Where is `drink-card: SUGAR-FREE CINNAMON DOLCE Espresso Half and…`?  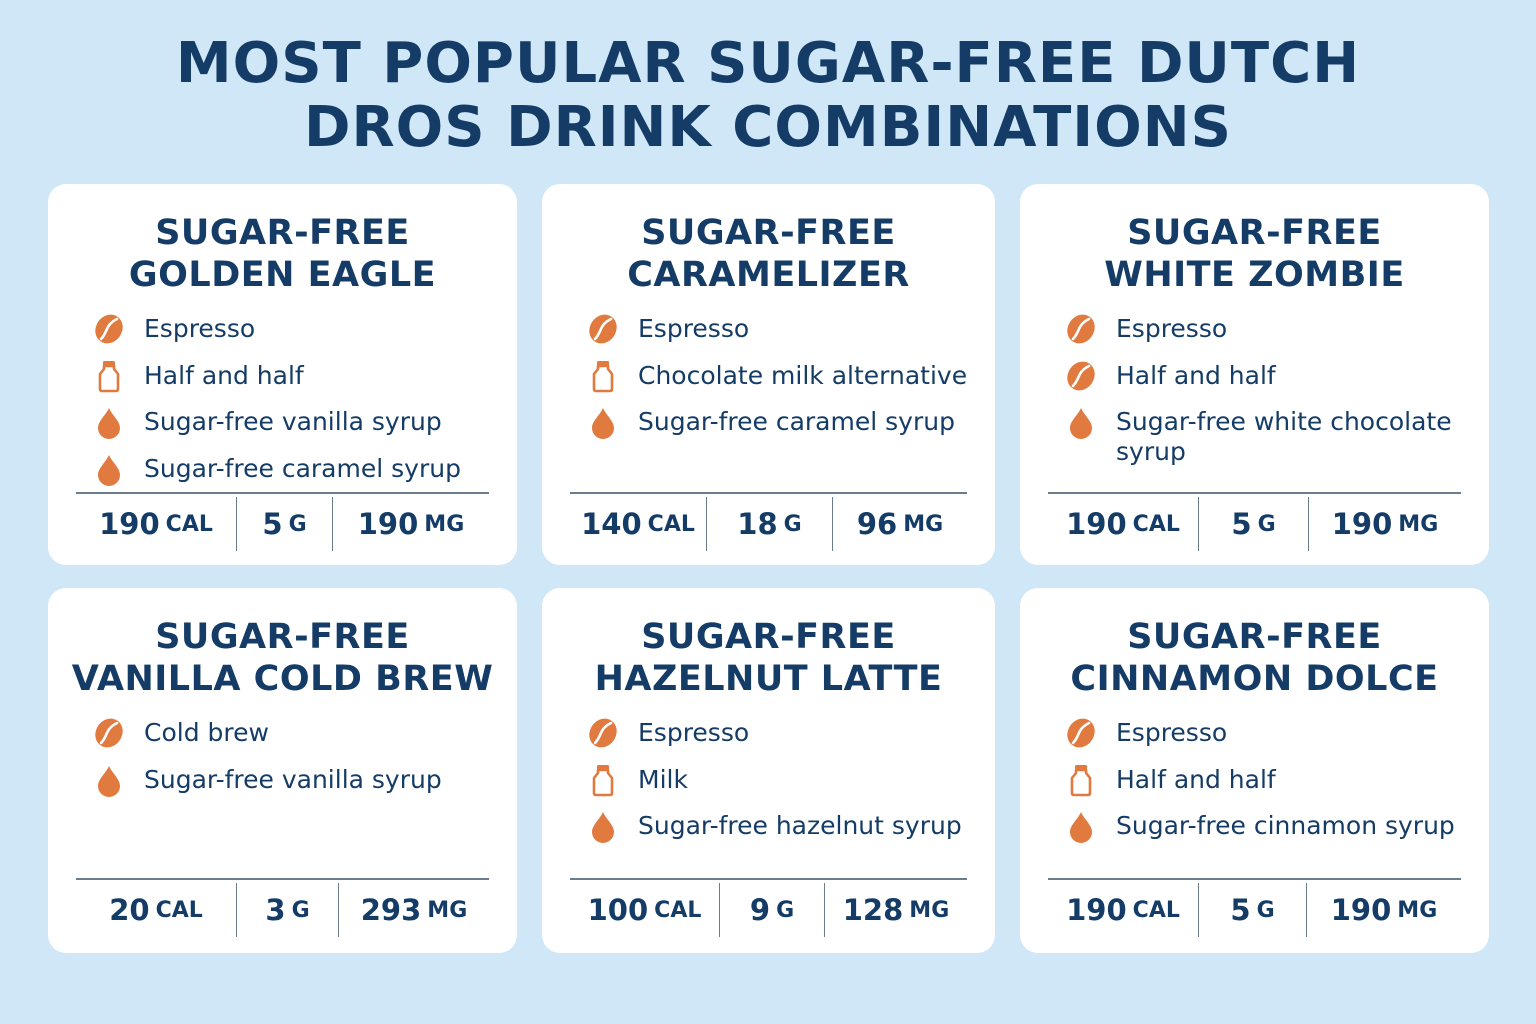 drink-card: SUGAR-FREE CINNAMON DOLCE Espresso Half and… is located at coordinates (1254, 770).